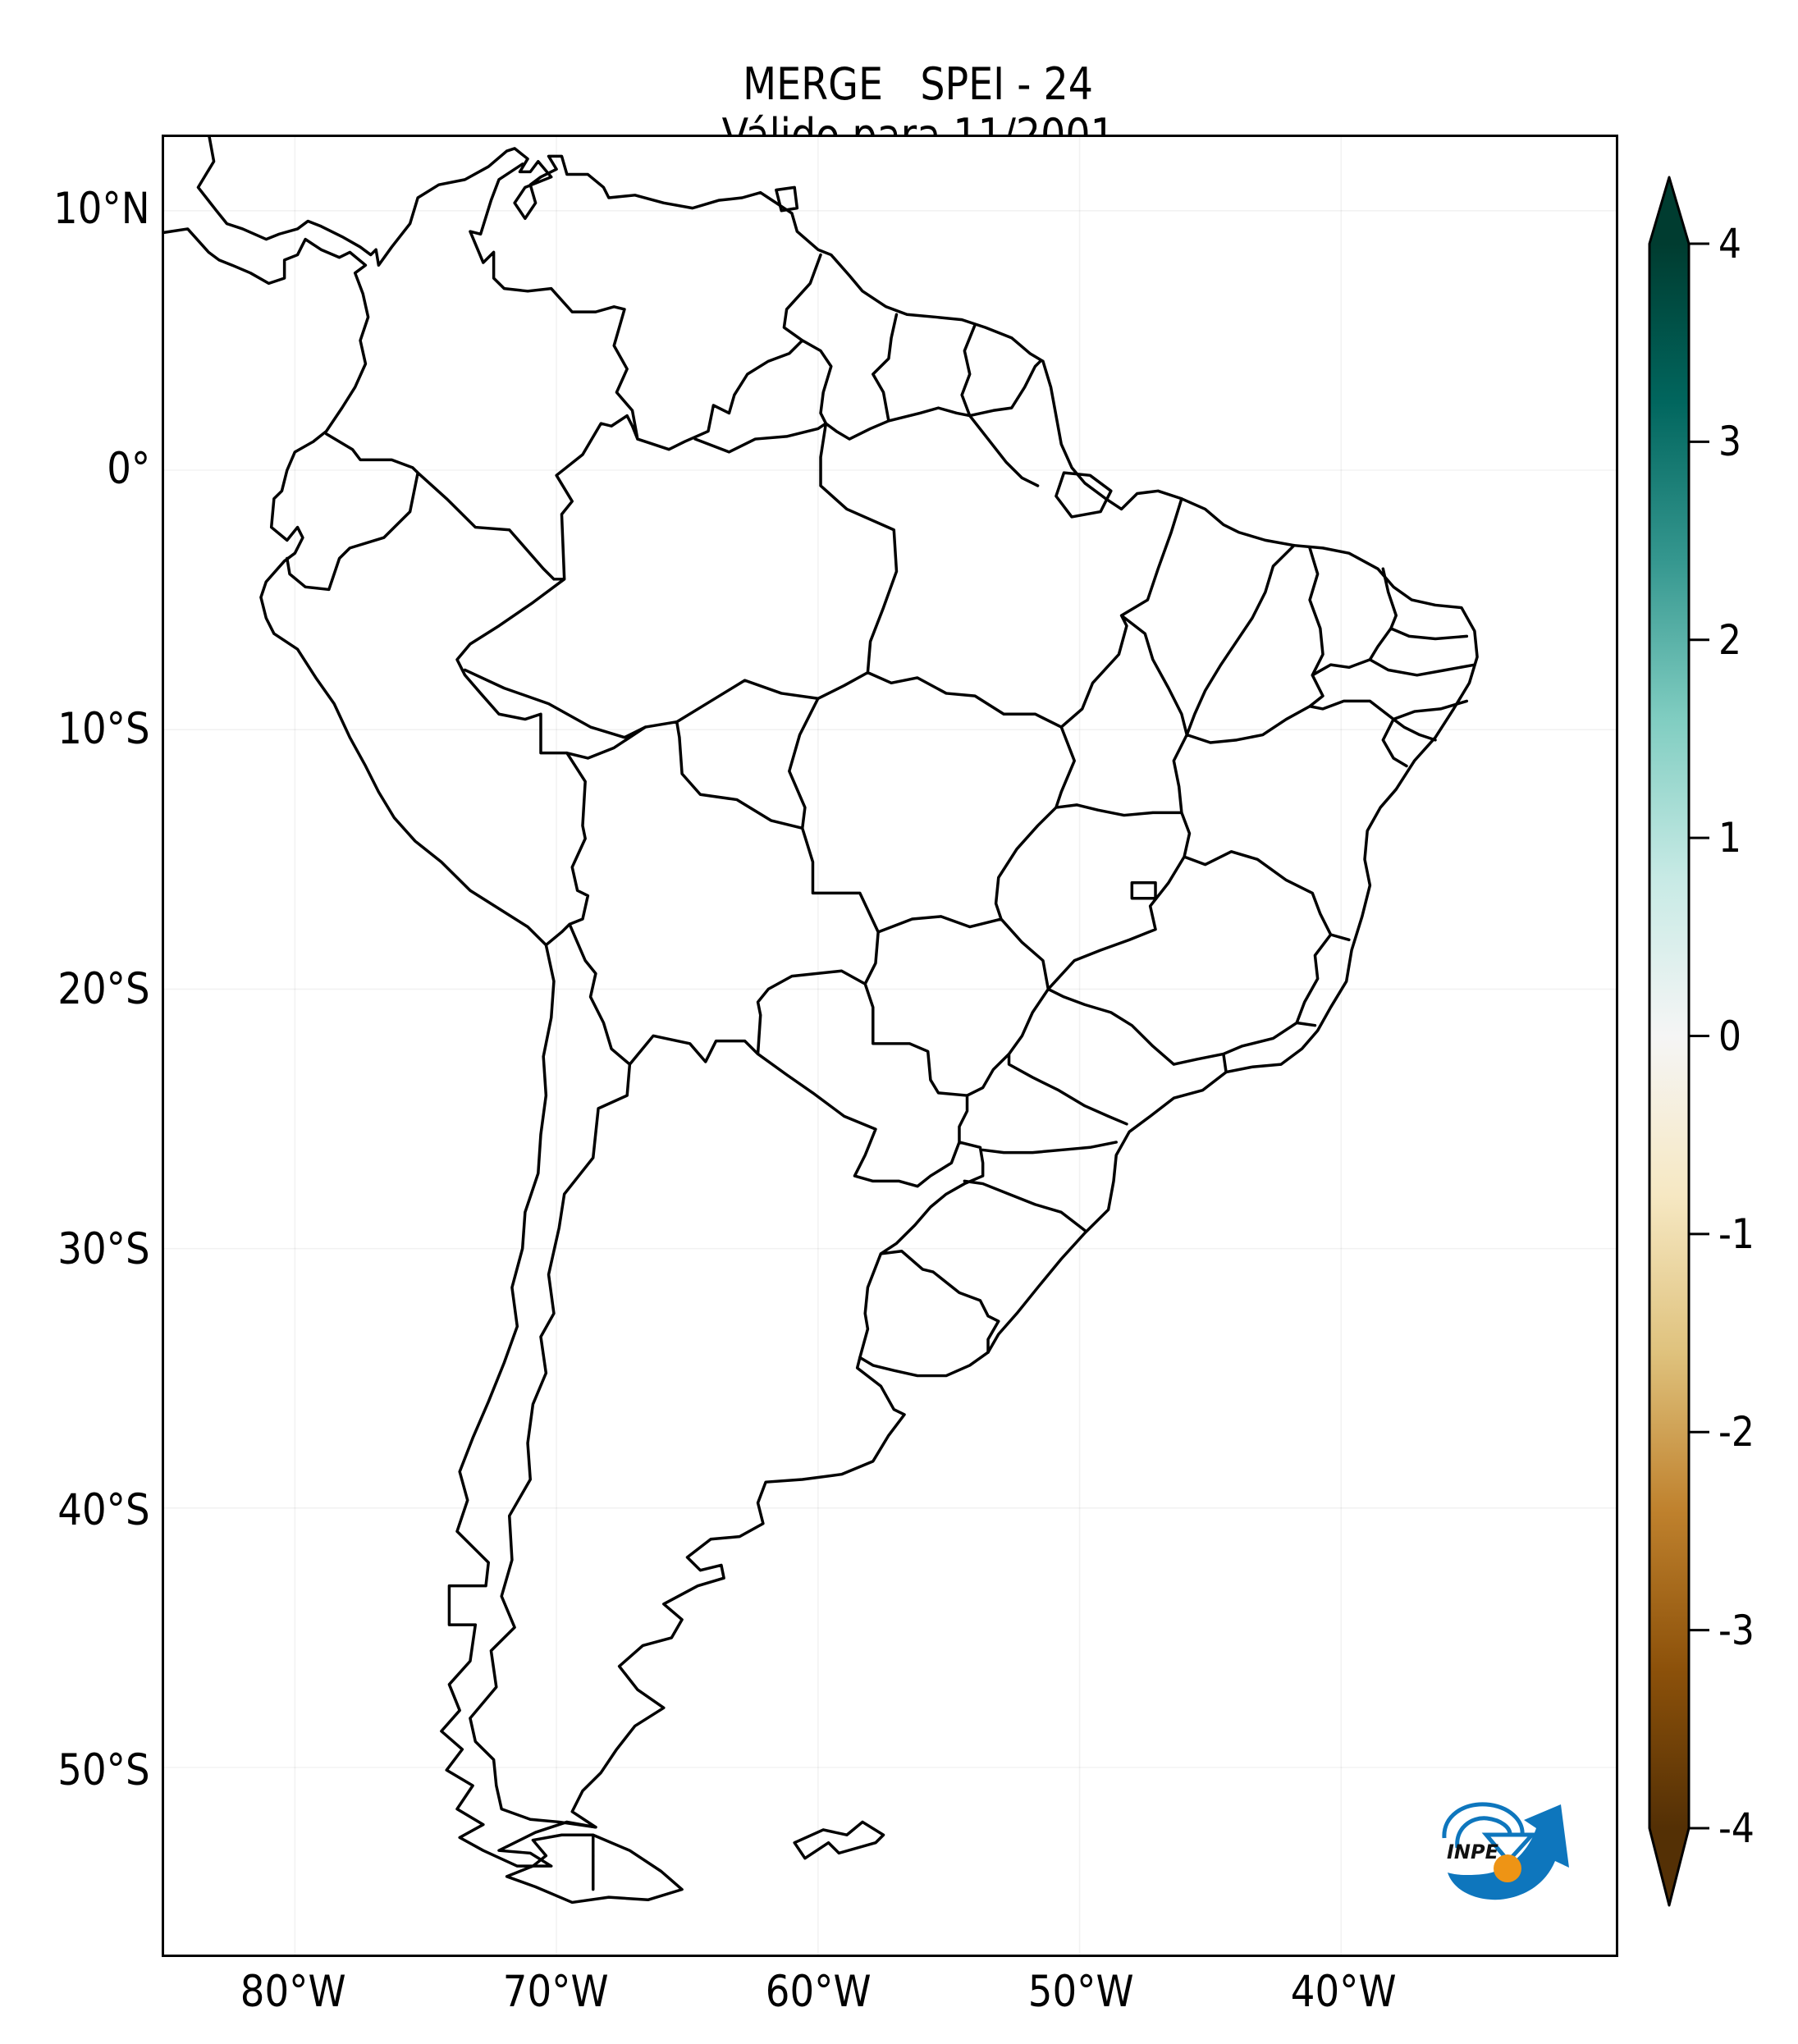 The height and width of the screenshot is (2044, 1798). Describe the element at coordinates (818, 1992) in the screenshot. I see `lon-label-60w: 60°W` at that location.